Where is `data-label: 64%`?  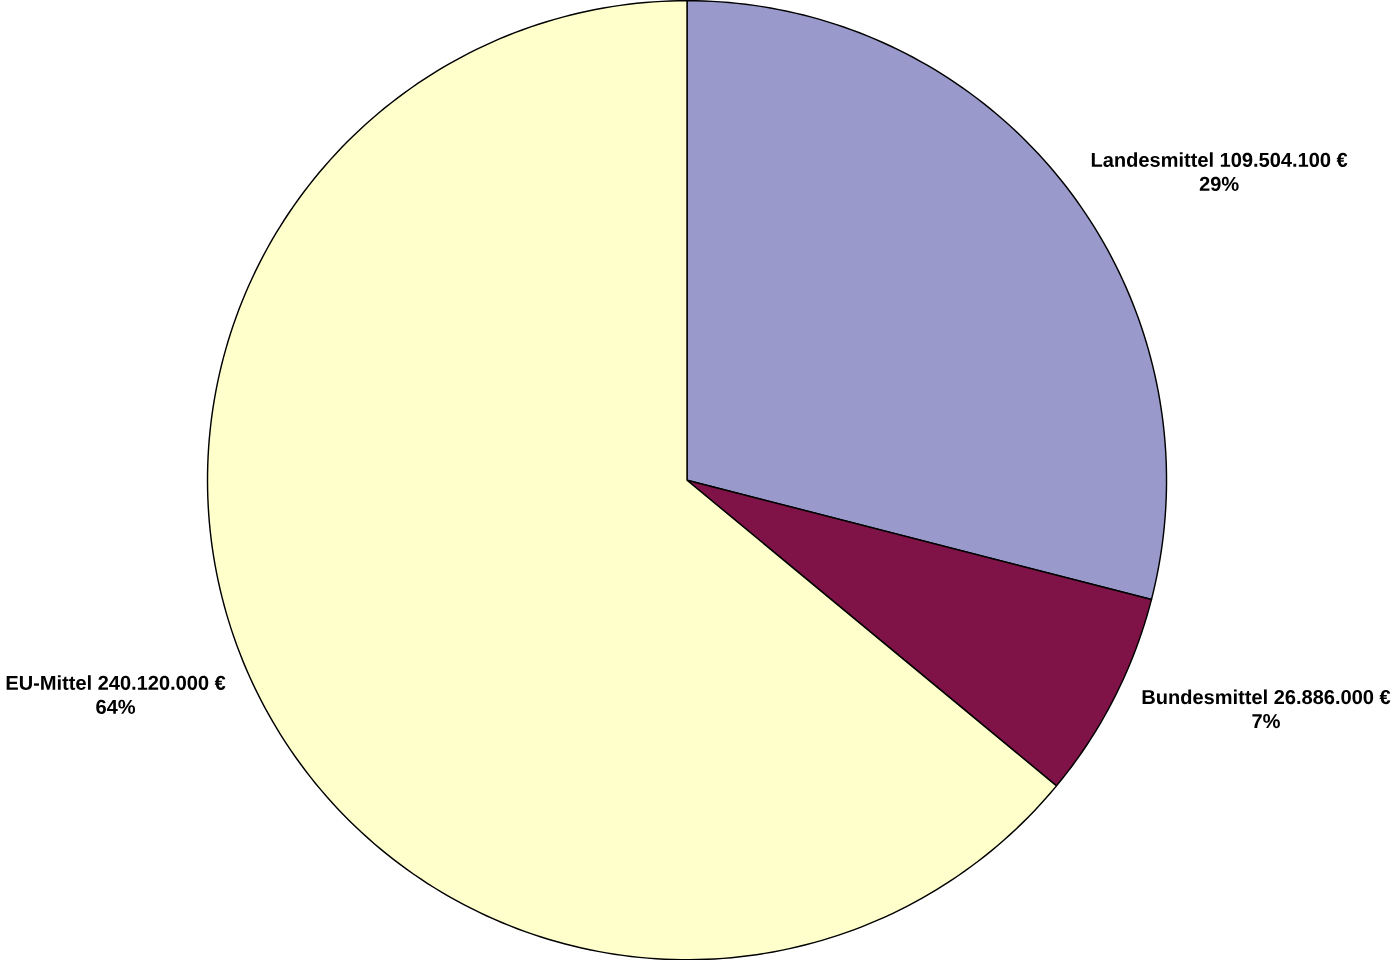
data-label: 64% is located at coordinates (116, 706).